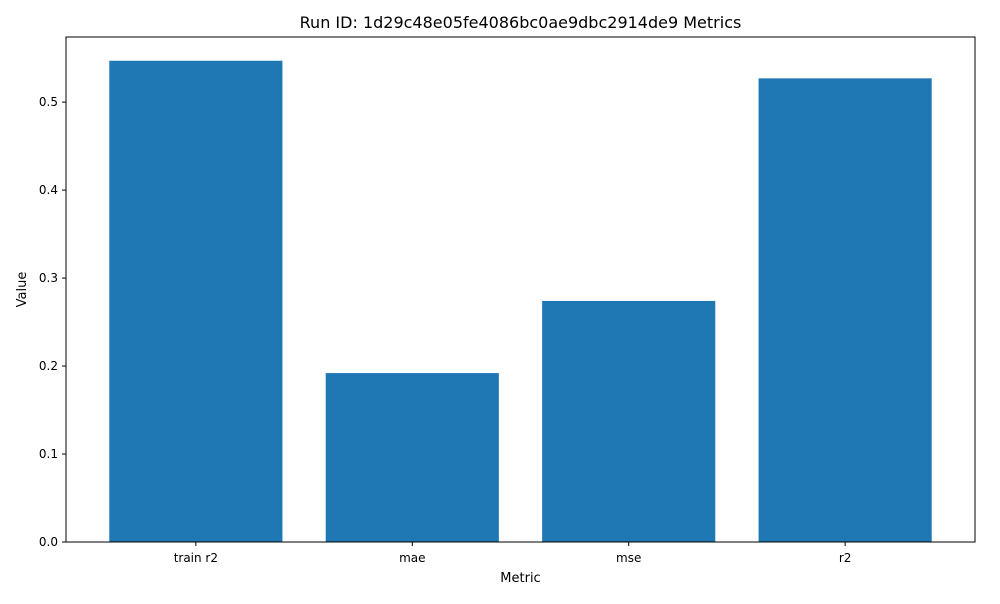 The width and height of the screenshot is (1000, 604). What do you see at coordinates (48, 454) in the screenshot?
I see `y-tick-label: 0.1` at bounding box center [48, 454].